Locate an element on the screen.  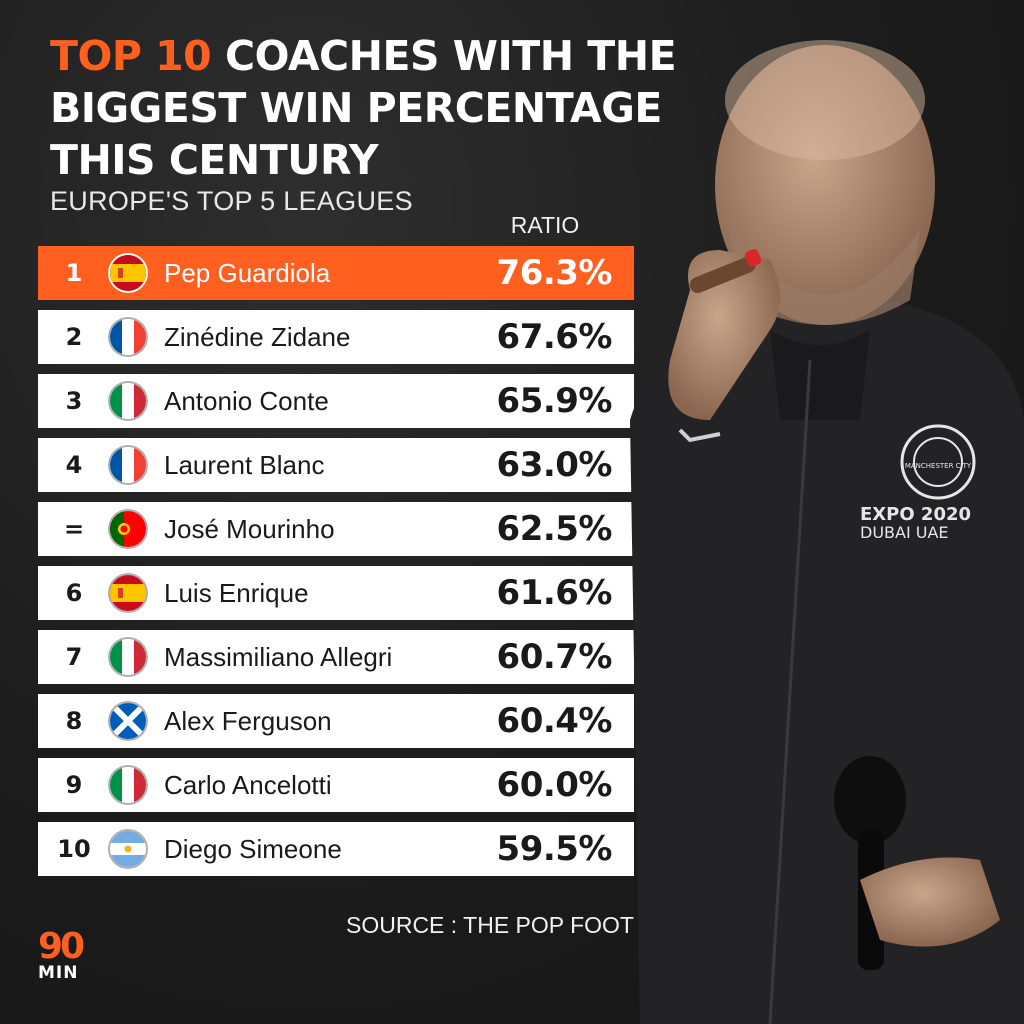
win-ratio: 65.9% is located at coordinates (554, 401).